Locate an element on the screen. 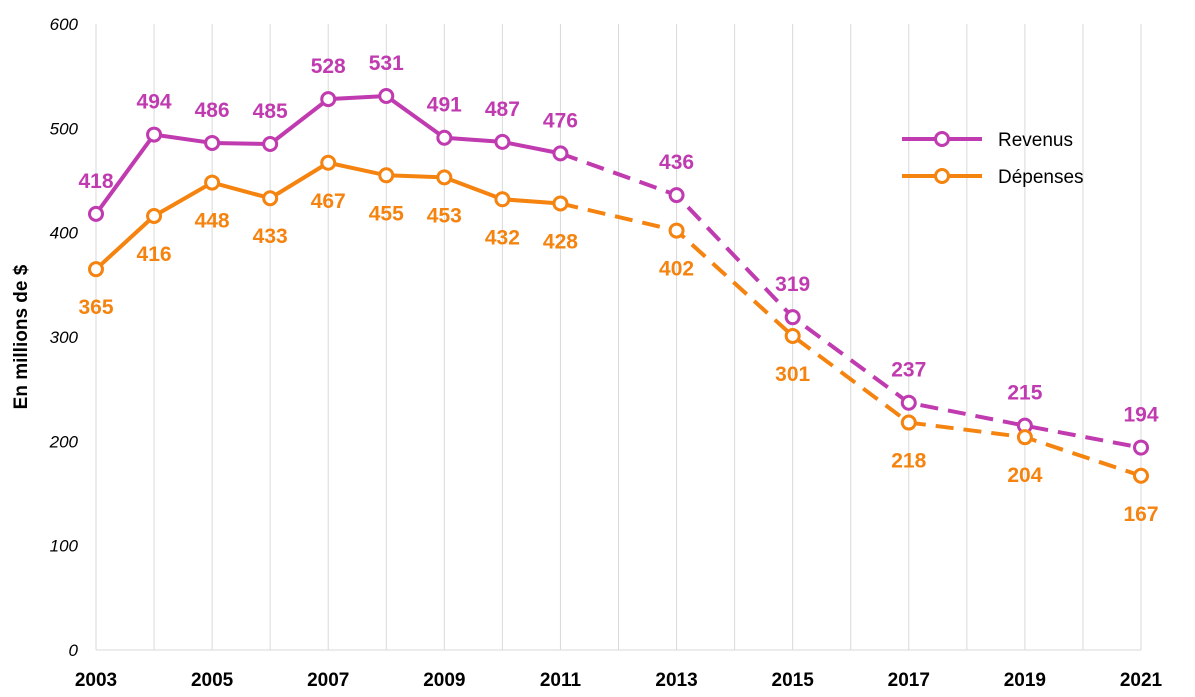  y-tick-label: 300 is located at coordinates (64, 337).